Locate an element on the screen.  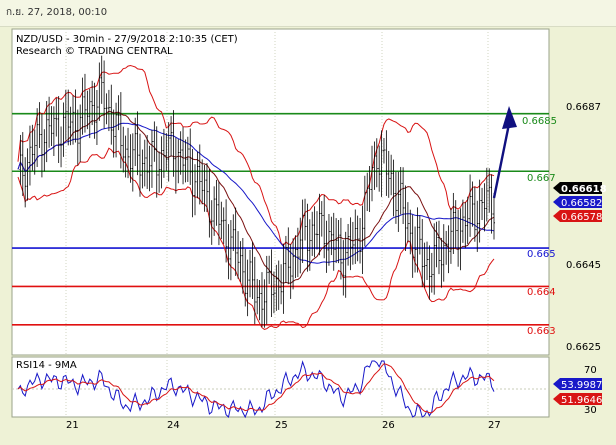
rsi-plot-area is located at coordinates (280, 387).